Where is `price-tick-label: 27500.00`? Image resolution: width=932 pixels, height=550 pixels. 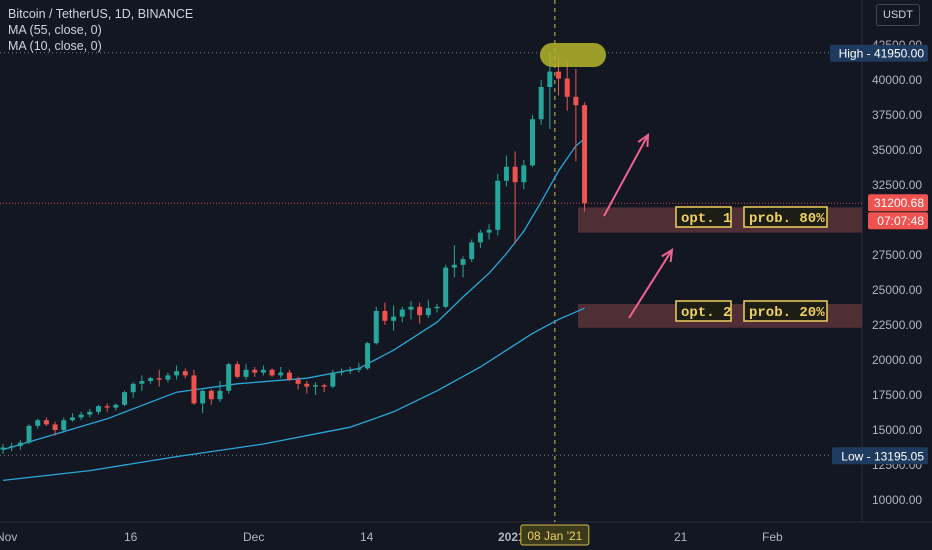 price-tick-label: 27500.00 is located at coordinates (897, 255).